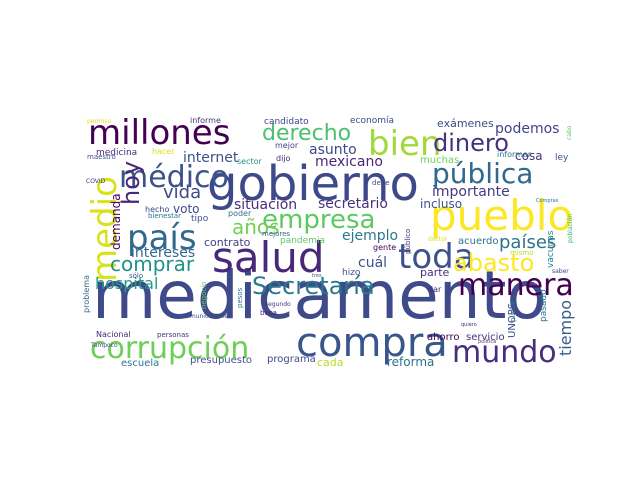 This screenshot has width=640, height=480. I want to click on word-dar: dar, so click(435, 289).